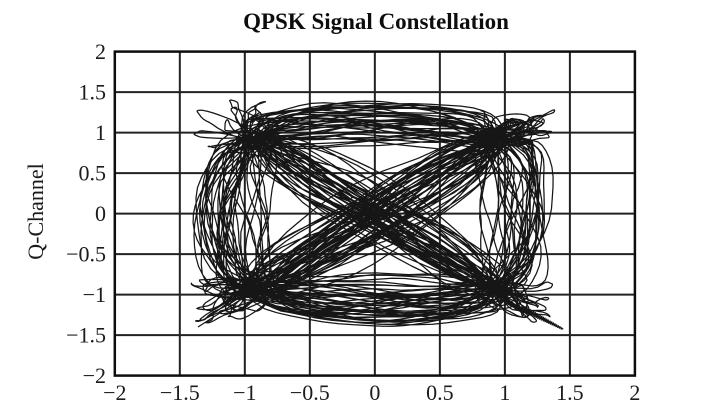 This screenshot has height=413, width=724. I want to click on svg-text: QPSK Signal Constellation, so click(376, 21).